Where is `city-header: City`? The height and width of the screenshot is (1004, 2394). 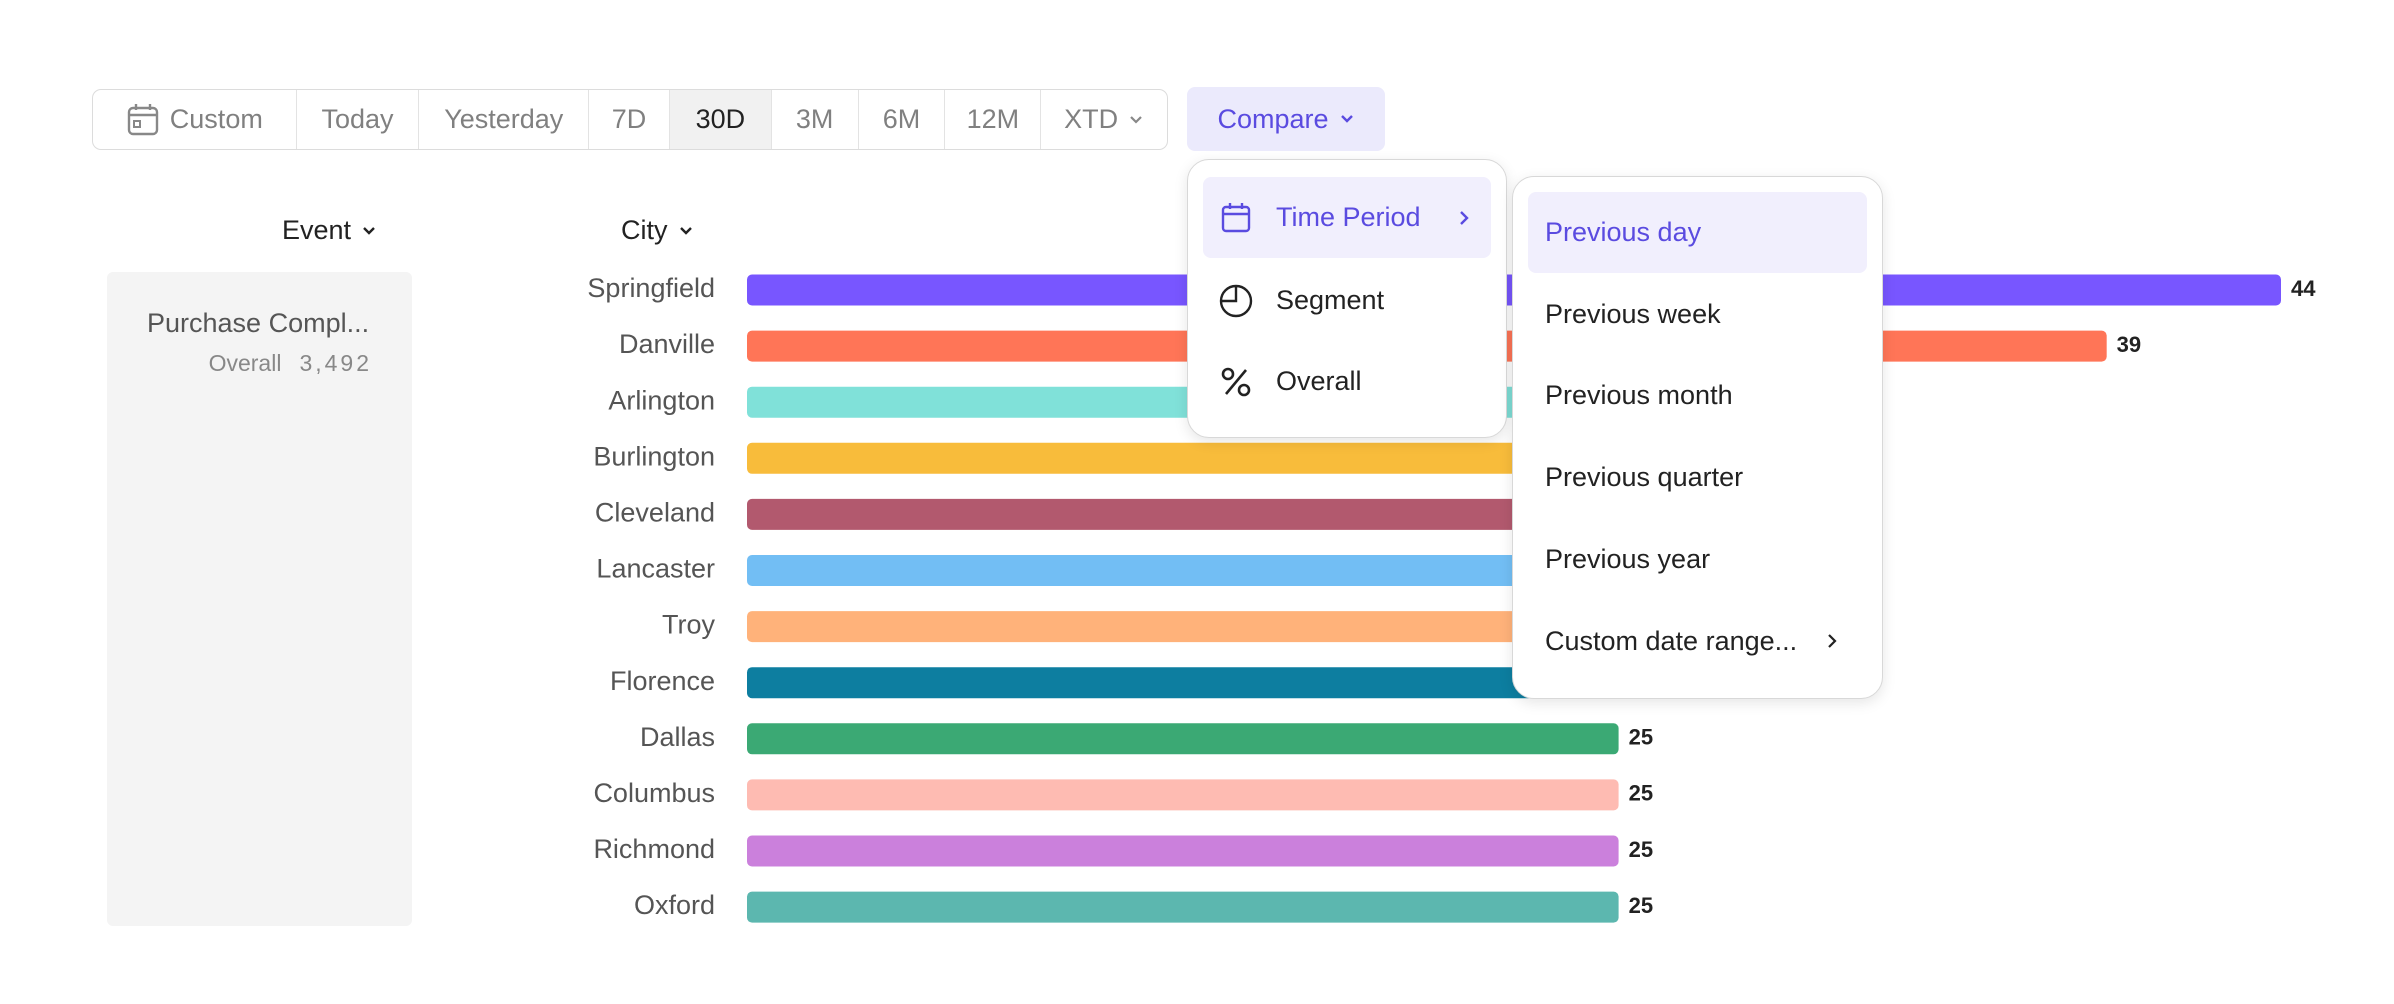 city-header: City is located at coordinates (657, 230).